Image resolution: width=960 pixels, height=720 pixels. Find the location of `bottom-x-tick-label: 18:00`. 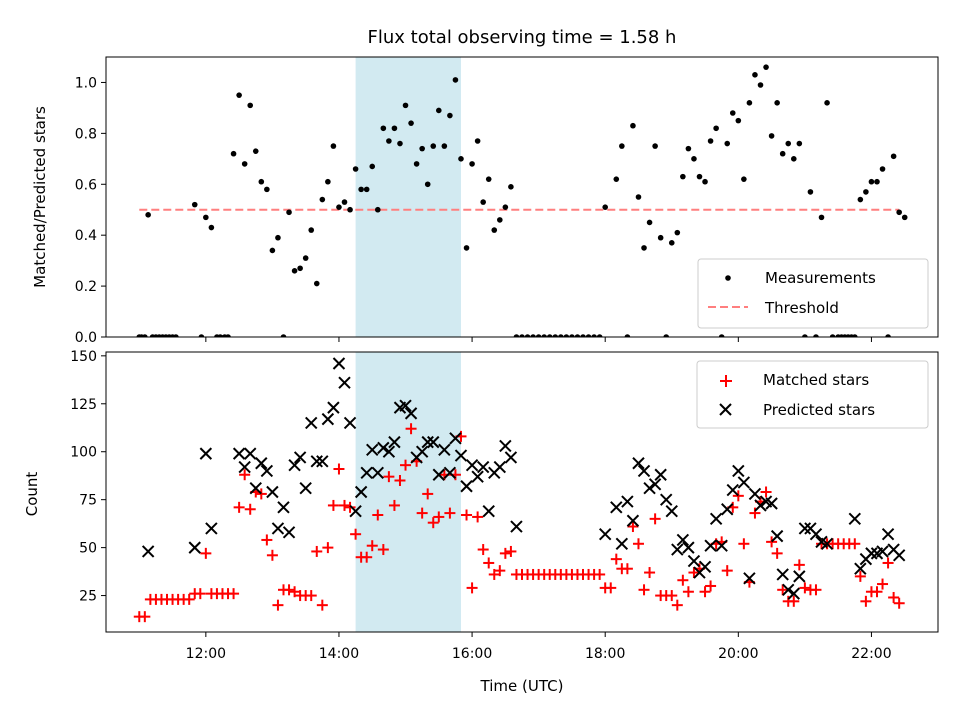

bottom-x-tick-label: 18:00 is located at coordinates (605, 654).